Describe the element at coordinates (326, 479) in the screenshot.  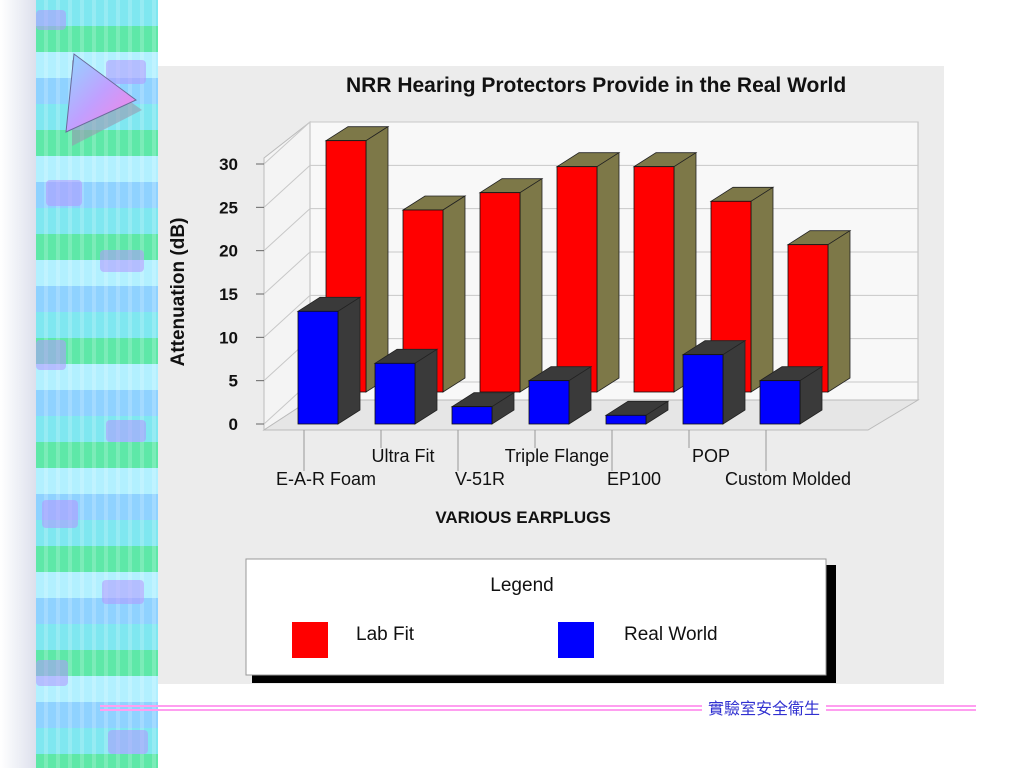
I see `x-tick-label: E-A-R Foam` at that location.